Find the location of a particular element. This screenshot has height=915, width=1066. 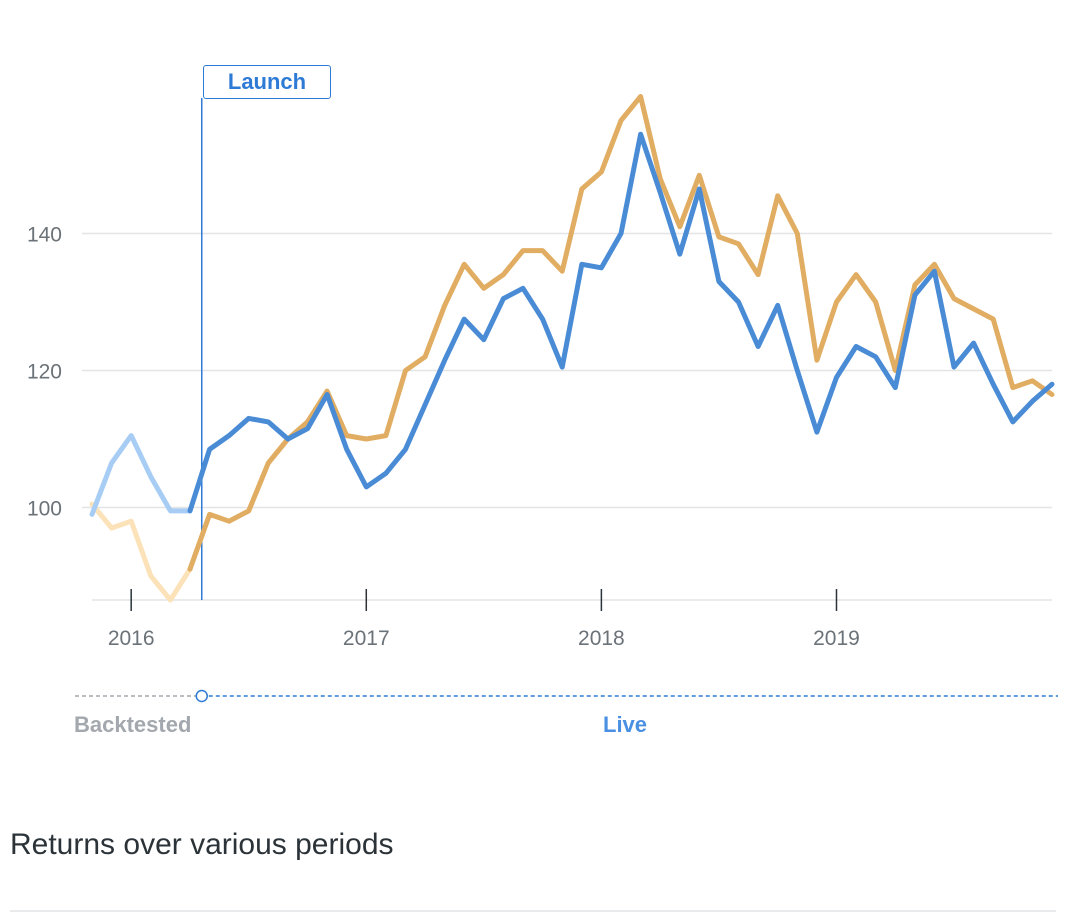

live-label: Live is located at coordinates (625, 724).